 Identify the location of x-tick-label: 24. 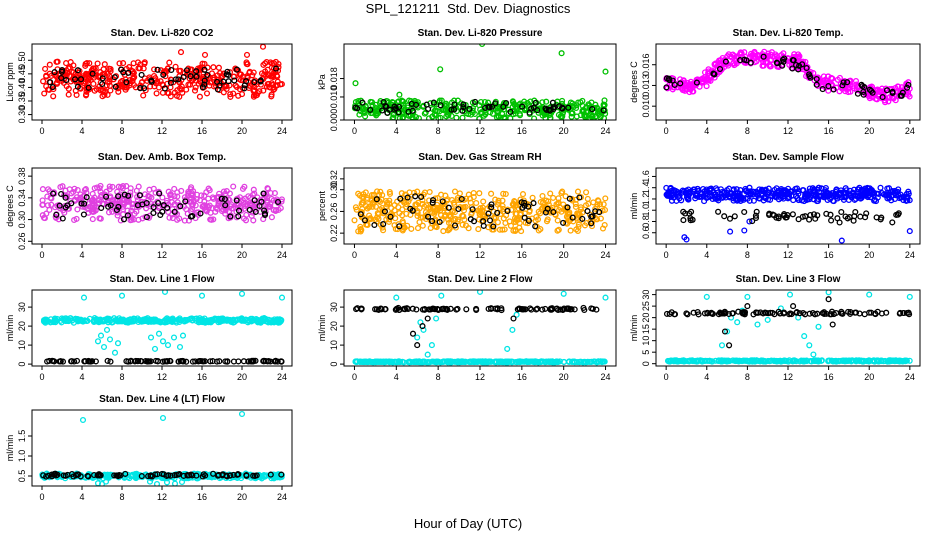
(282, 377).